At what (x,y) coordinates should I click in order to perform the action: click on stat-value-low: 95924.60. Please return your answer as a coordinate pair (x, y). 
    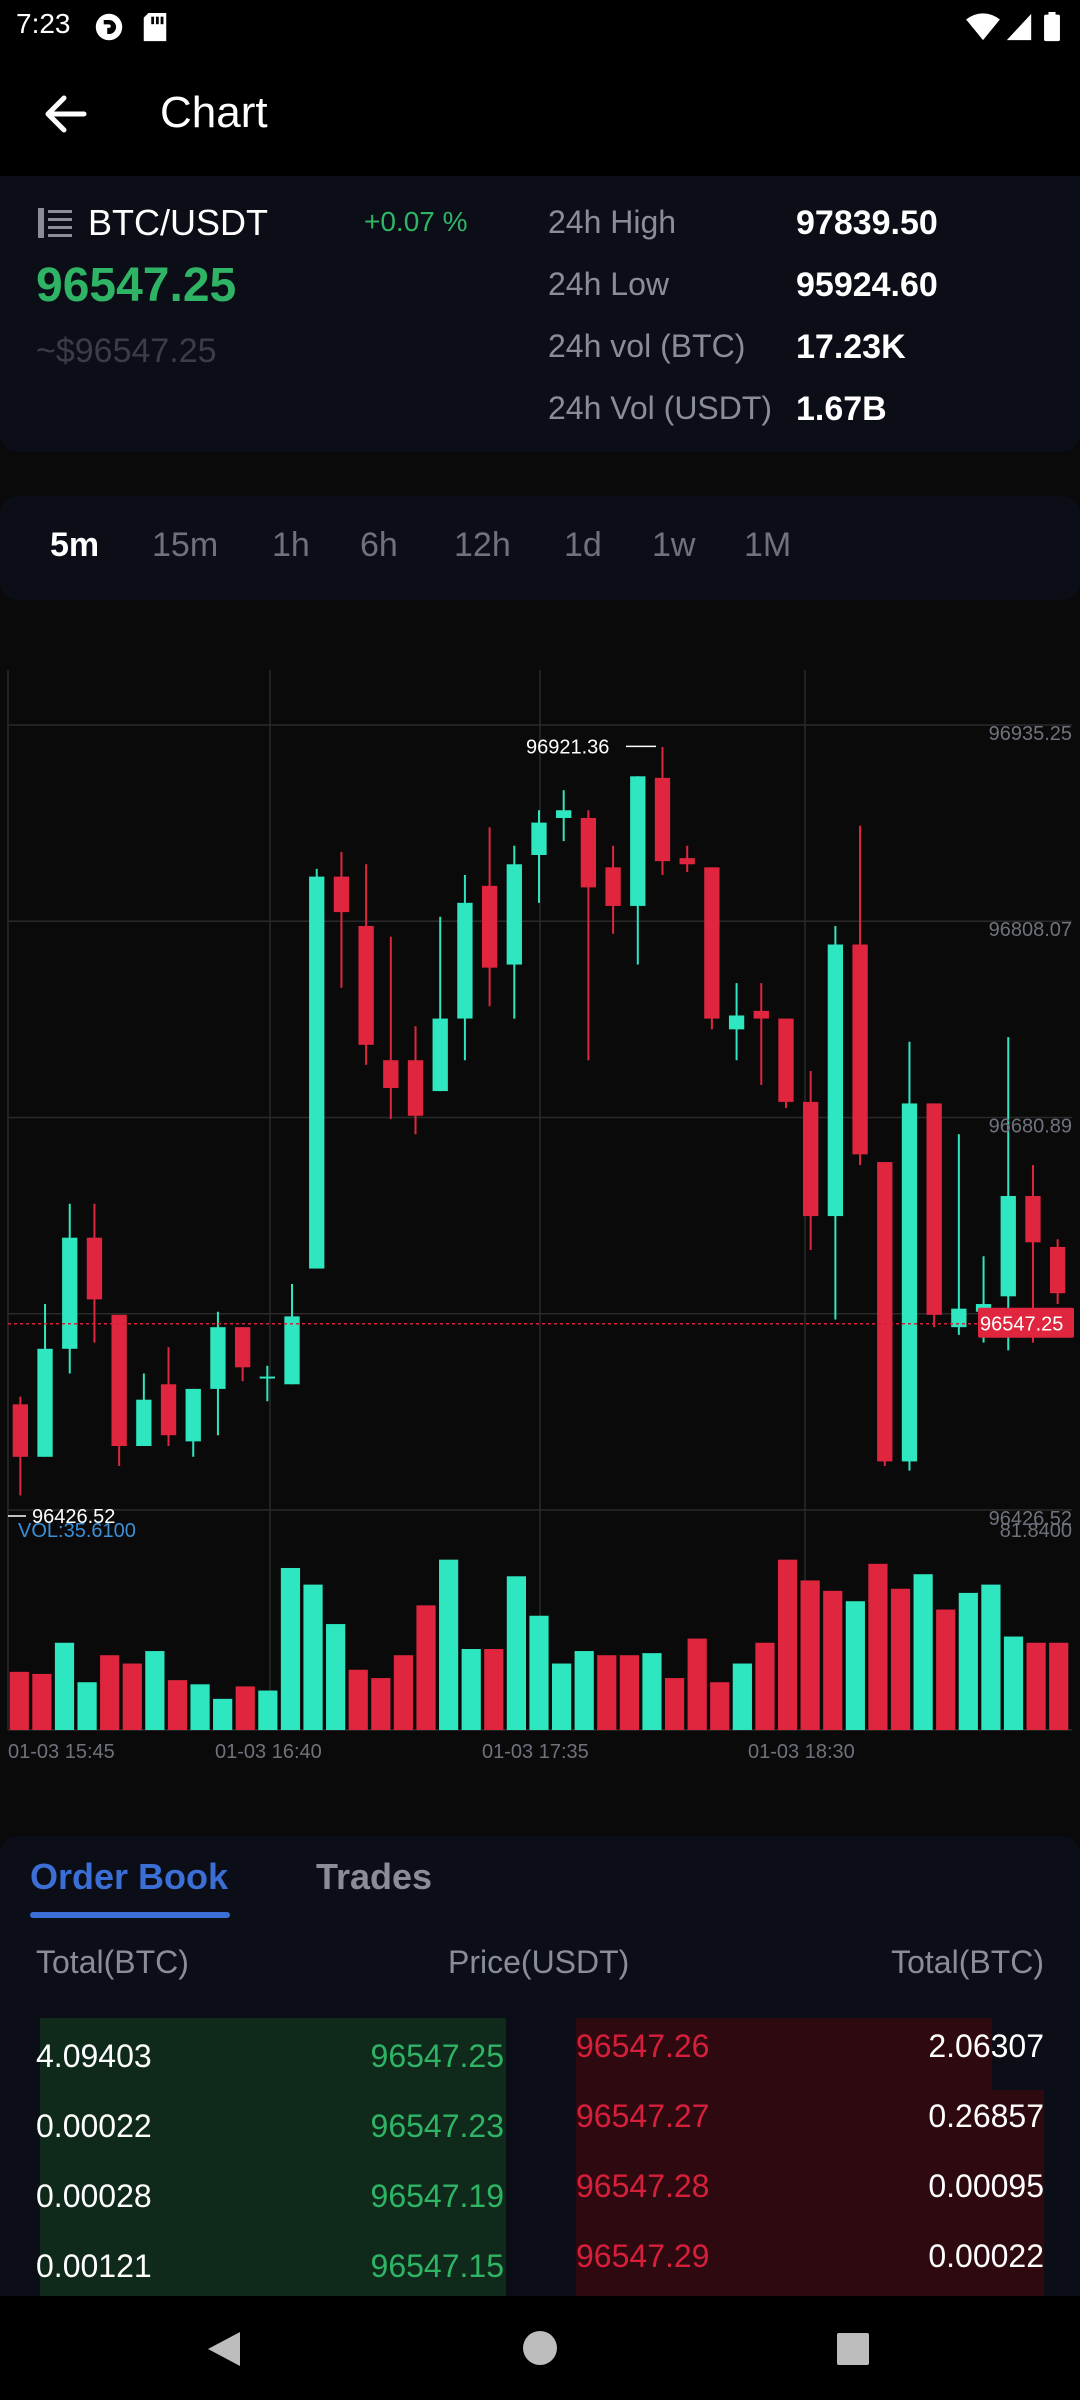
    Looking at the image, I should click on (867, 285).